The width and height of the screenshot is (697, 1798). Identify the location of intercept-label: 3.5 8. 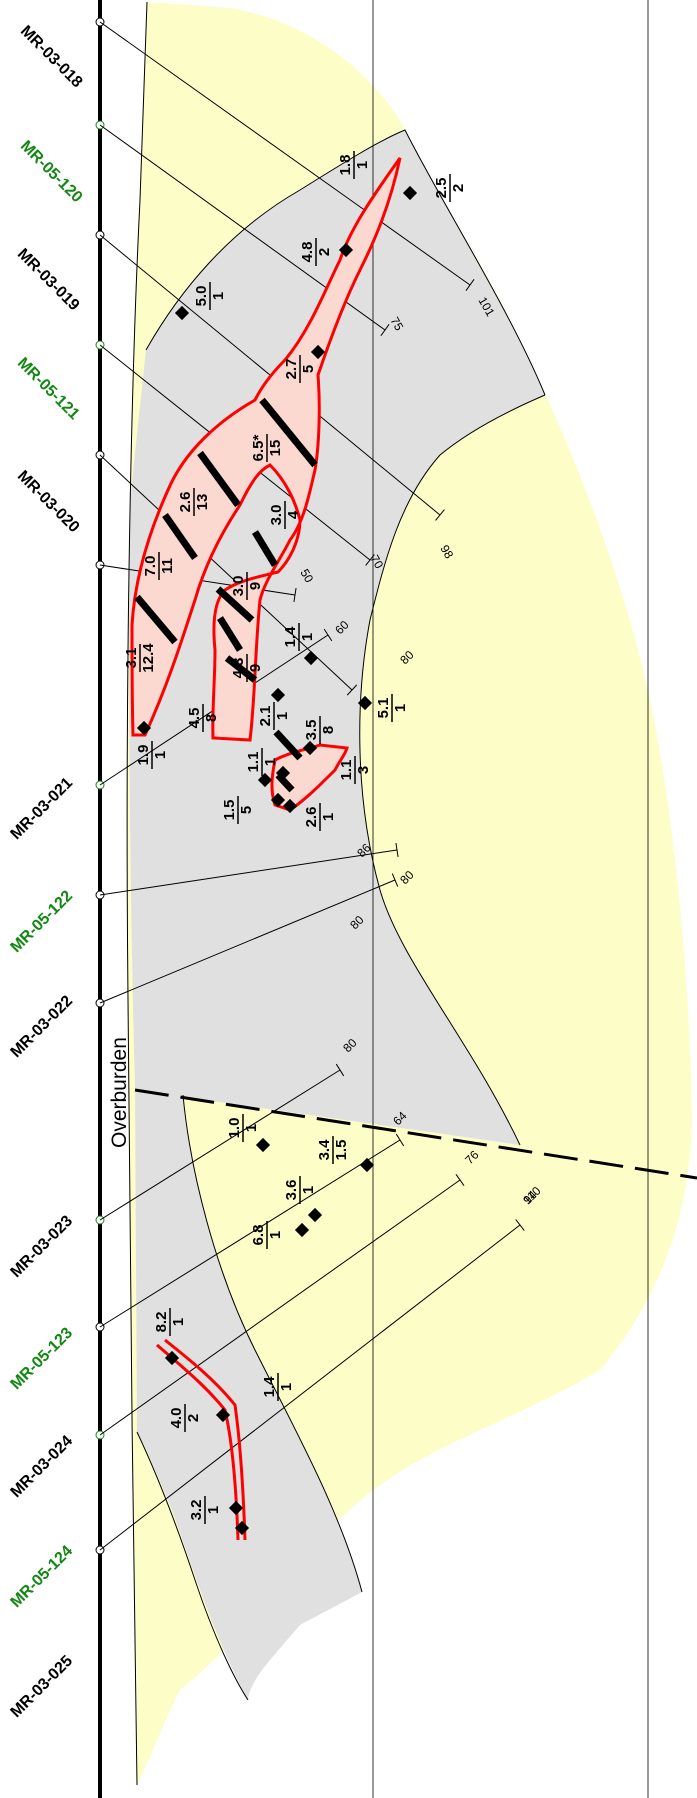
(320, 730).